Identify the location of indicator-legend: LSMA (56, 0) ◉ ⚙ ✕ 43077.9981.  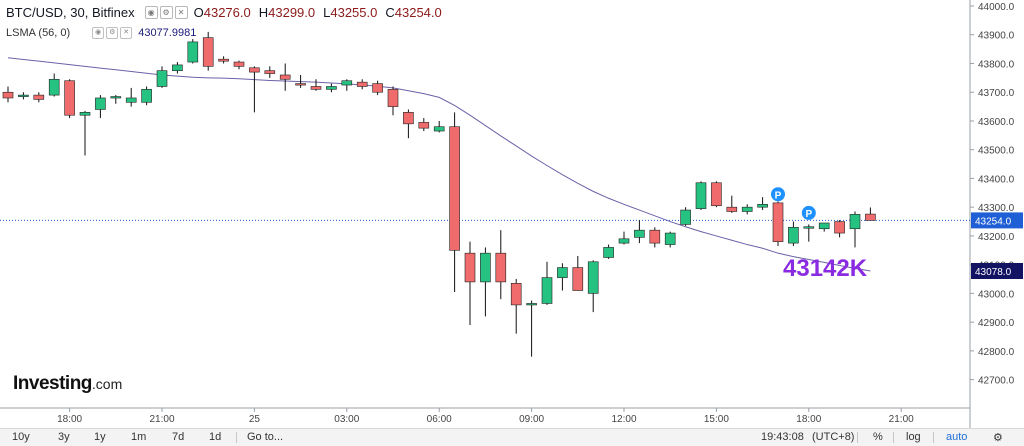
(98, 33).